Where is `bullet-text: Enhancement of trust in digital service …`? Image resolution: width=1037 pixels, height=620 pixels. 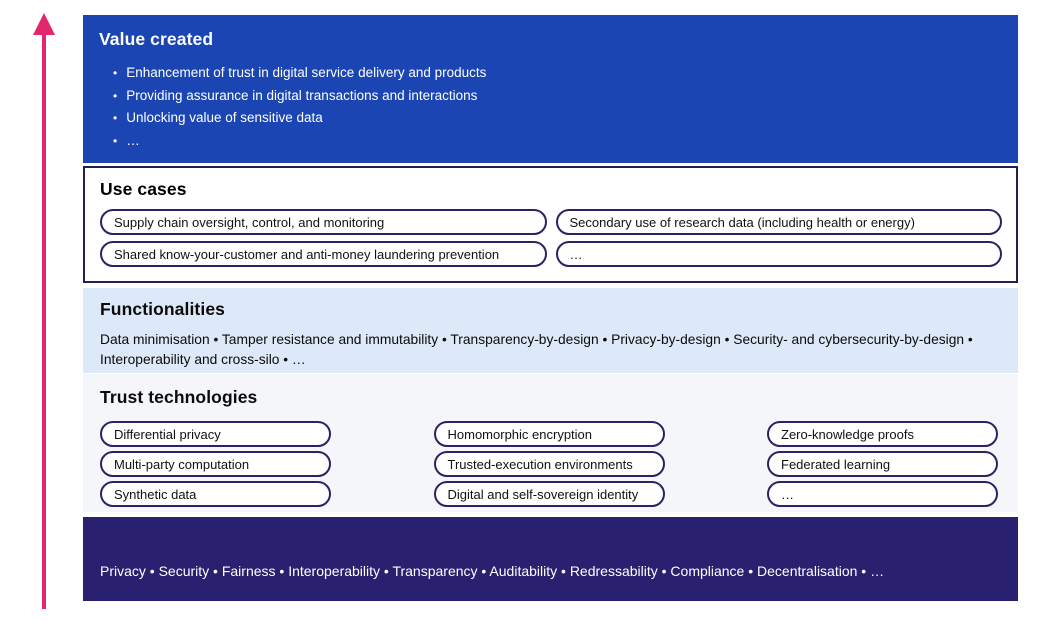 bullet-text: Enhancement of trust in digital service … is located at coordinates (306, 72).